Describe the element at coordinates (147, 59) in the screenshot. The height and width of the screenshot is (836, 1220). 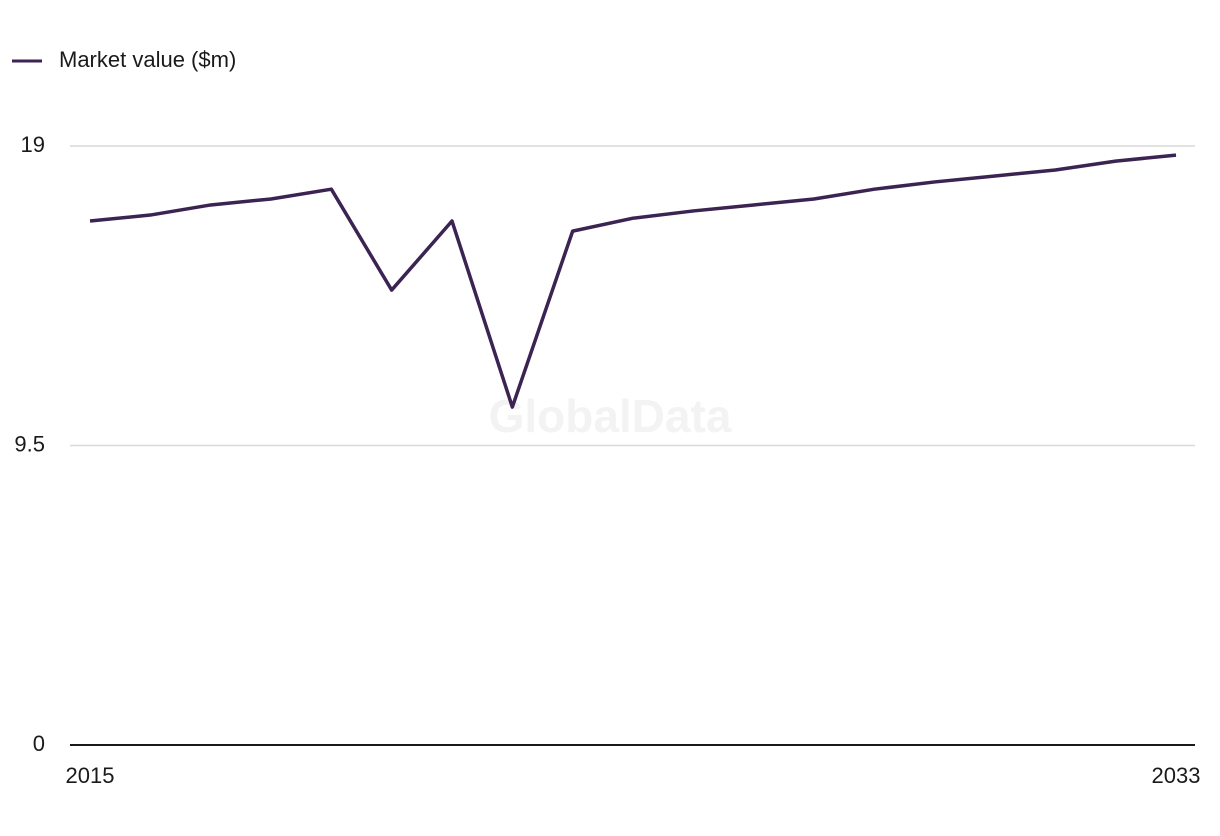
I see `legend-label: Market value ($m)` at that location.